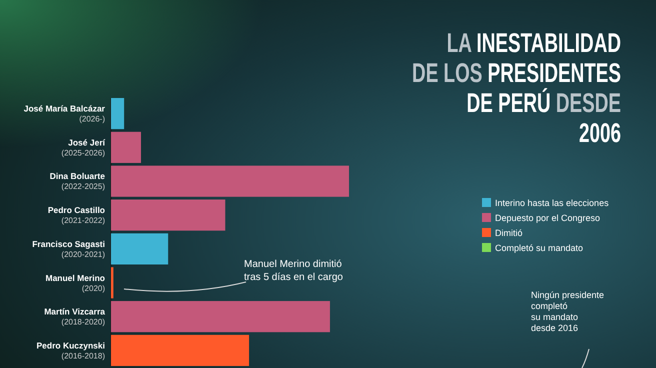  I want to click on chart-title: LA INESTABILIDAD DE LOS PRESIDENTES DE PERÚ DESDE 2006, so click(516, 88).